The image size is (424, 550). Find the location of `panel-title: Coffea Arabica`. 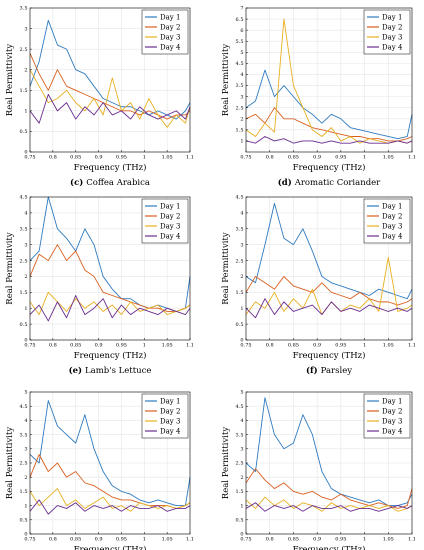

panel-title: Coffea Arabica is located at coordinates (118, 183).